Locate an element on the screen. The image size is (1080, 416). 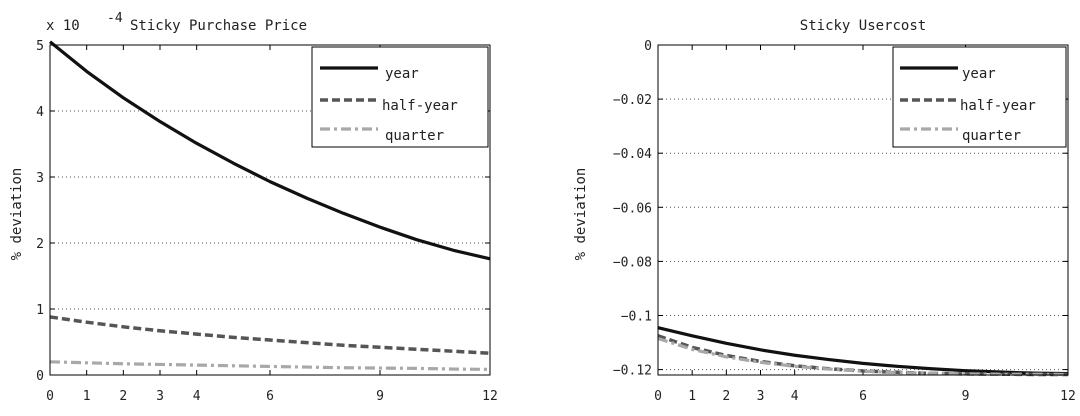
chart-left-xtick-label: 4 is located at coordinates (197, 396).